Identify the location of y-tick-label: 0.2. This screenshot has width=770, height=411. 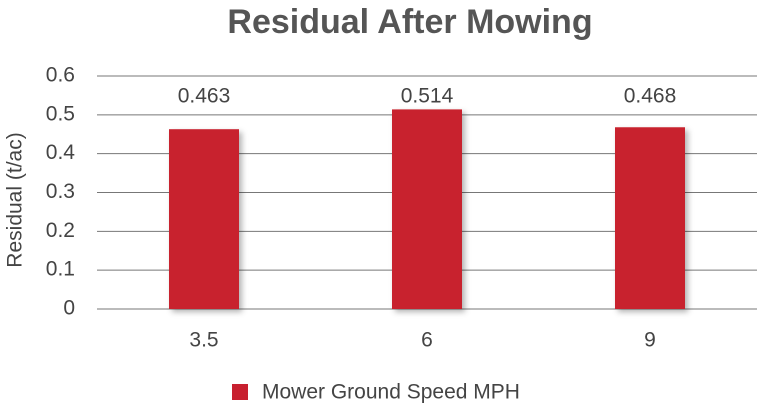
(60, 230).